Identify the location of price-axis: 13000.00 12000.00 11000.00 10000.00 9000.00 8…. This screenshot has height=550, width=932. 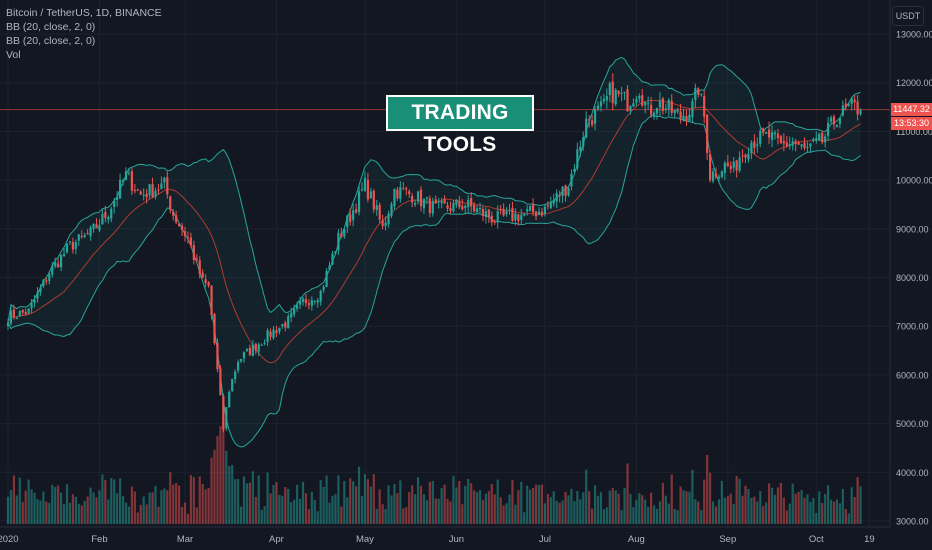
(910, 275).